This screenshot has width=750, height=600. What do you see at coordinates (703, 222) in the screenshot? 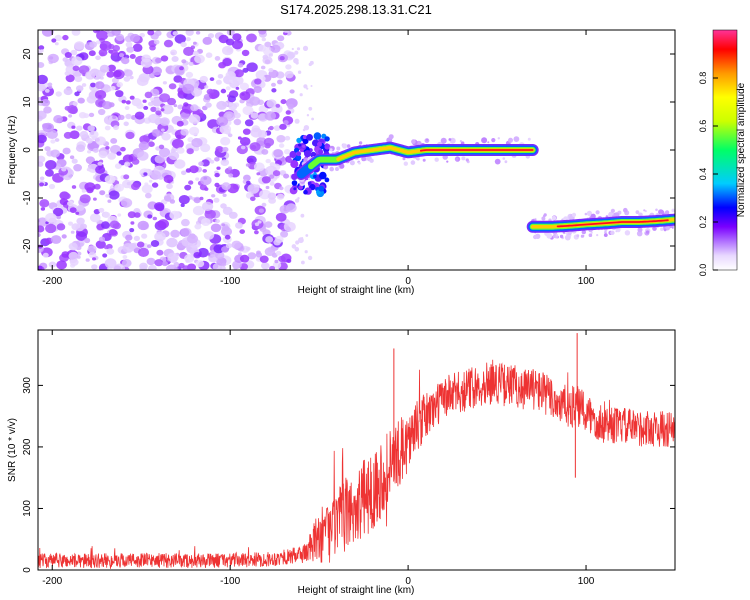
I see `colorbar-tick-label: 0.2` at bounding box center [703, 222].